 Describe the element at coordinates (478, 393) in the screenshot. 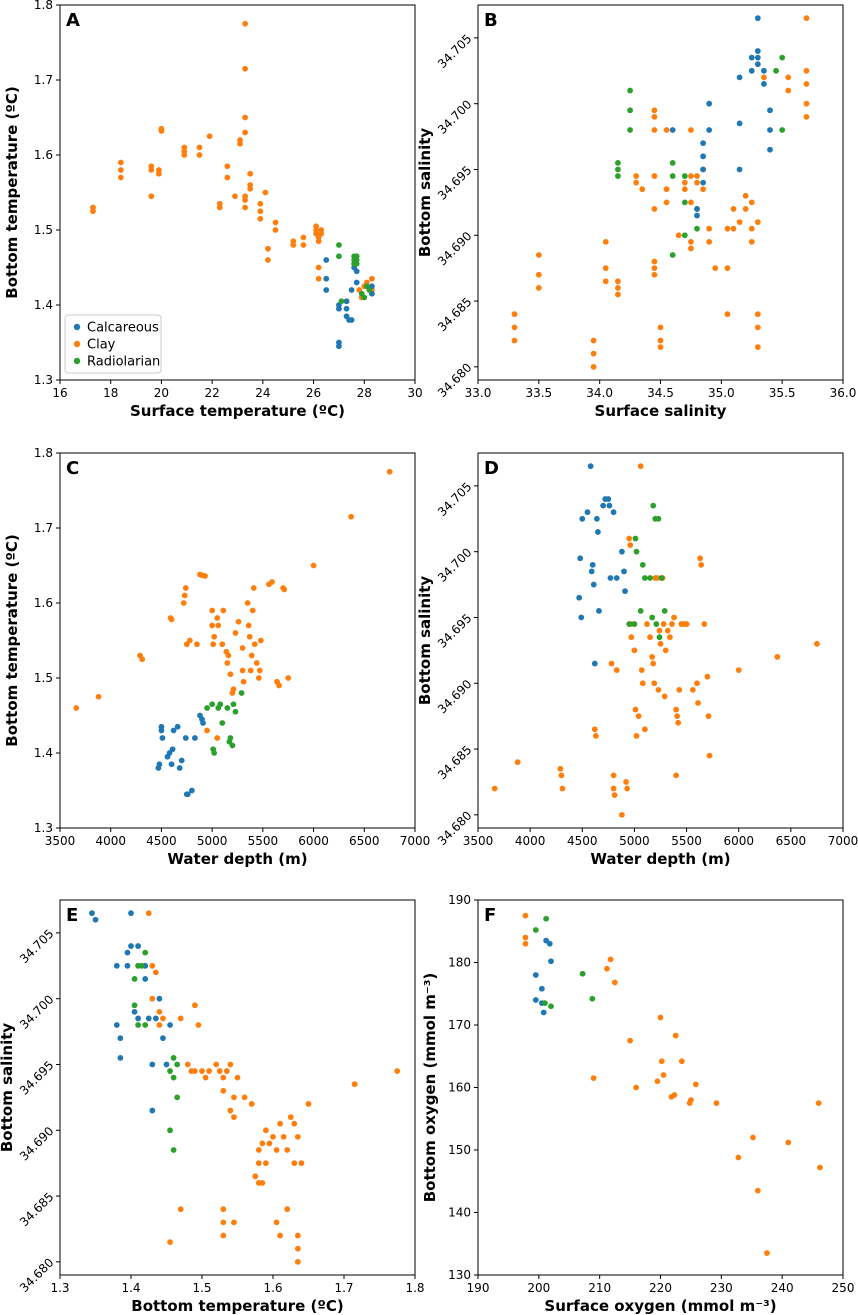

I see `x-tick-label: 33.0` at that location.